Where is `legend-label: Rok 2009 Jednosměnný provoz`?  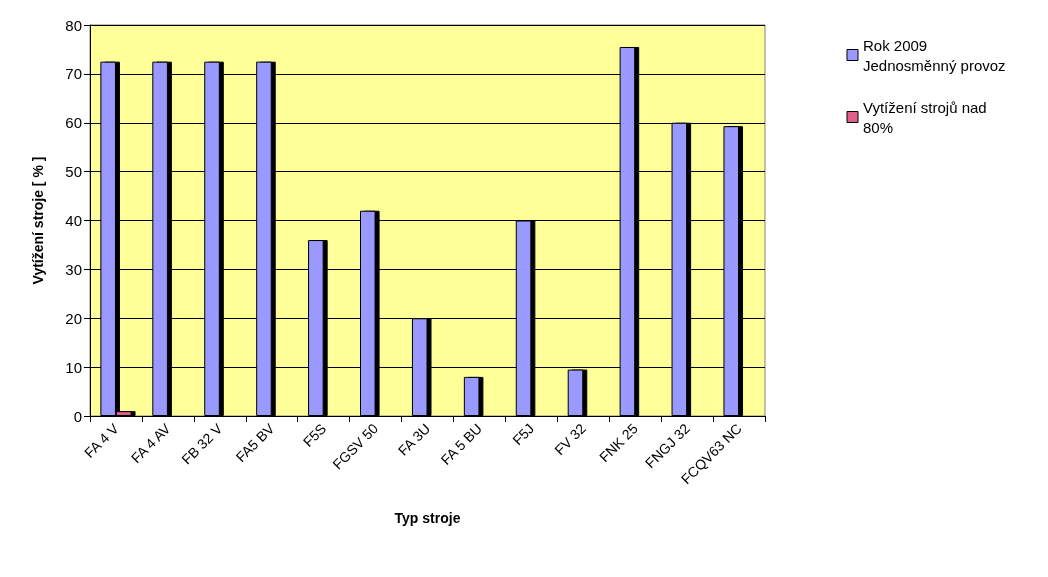
legend-label: Rok 2009 Jednosměnný provoz is located at coordinates (934, 55).